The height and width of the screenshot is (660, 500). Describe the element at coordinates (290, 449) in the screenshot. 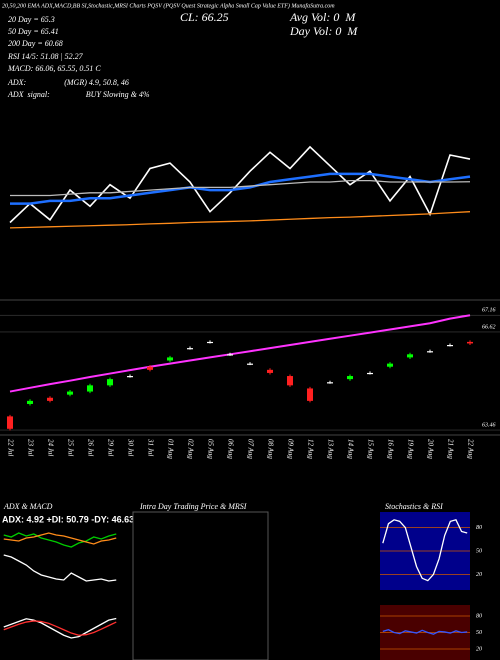

I see `x-tick-label: 09 Aug` at that location.